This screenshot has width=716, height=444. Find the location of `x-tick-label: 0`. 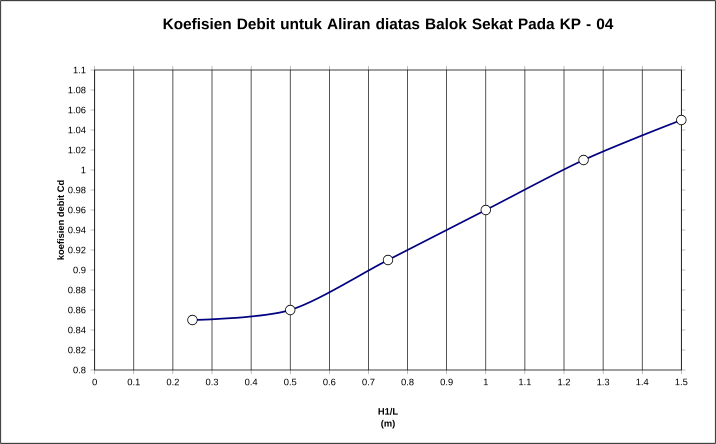

x-tick-label: 0 is located at coordinates (94, 382).